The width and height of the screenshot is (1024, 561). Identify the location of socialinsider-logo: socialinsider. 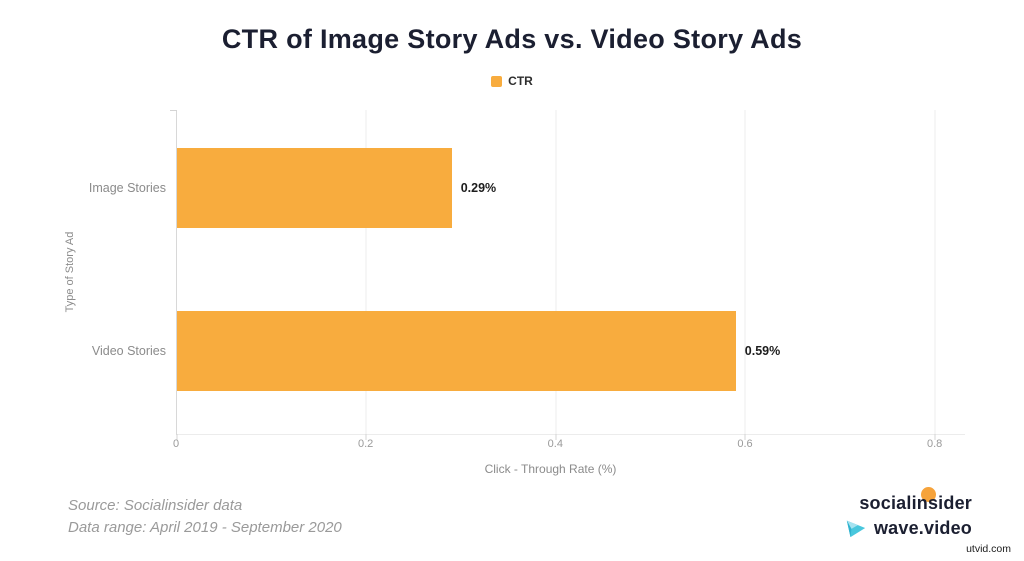
(915, 500).